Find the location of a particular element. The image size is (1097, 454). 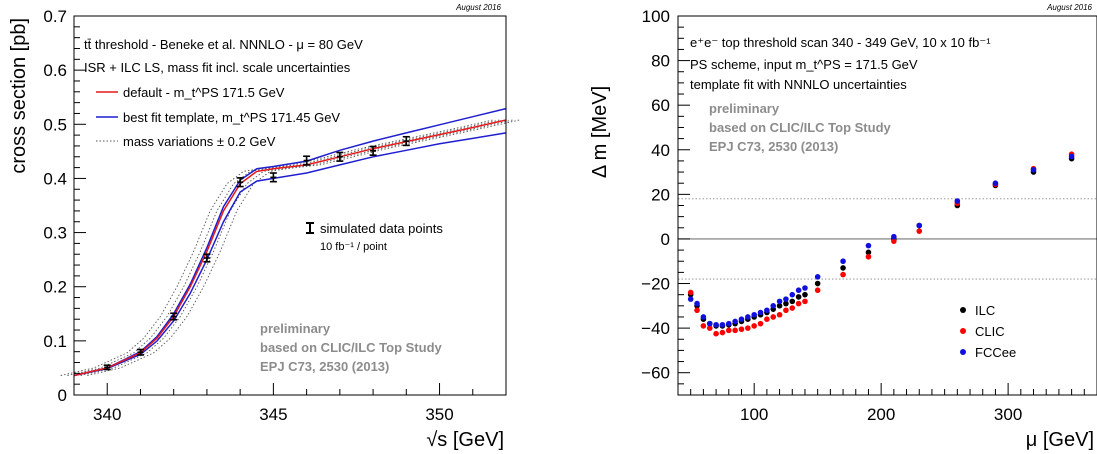

right-grid is located at coordinates (887, 239).